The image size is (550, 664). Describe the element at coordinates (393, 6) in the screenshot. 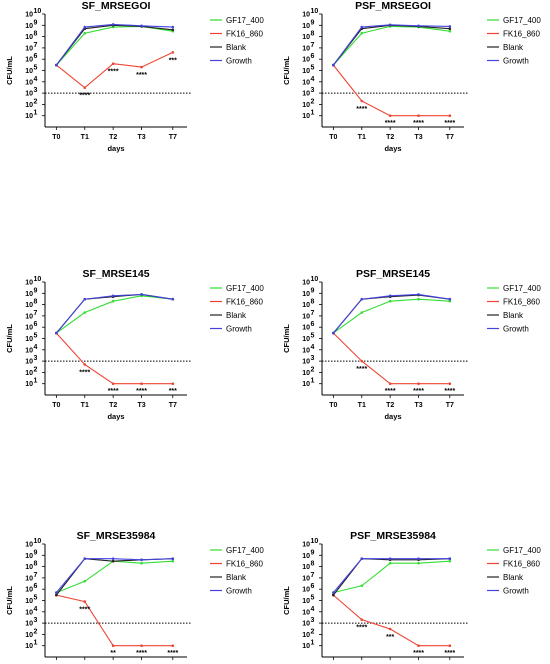

I see `chart-title: PSF_MRSEGOI` at that location.